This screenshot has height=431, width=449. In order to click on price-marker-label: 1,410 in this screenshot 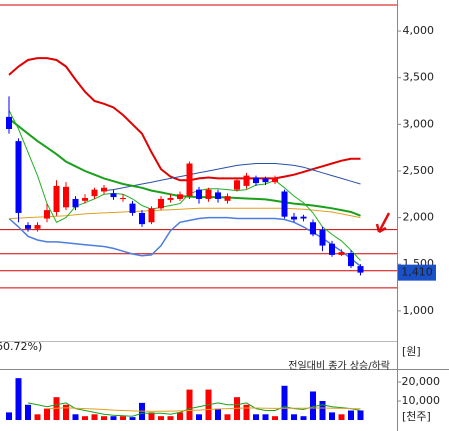, I will do `click(417, 272)`.